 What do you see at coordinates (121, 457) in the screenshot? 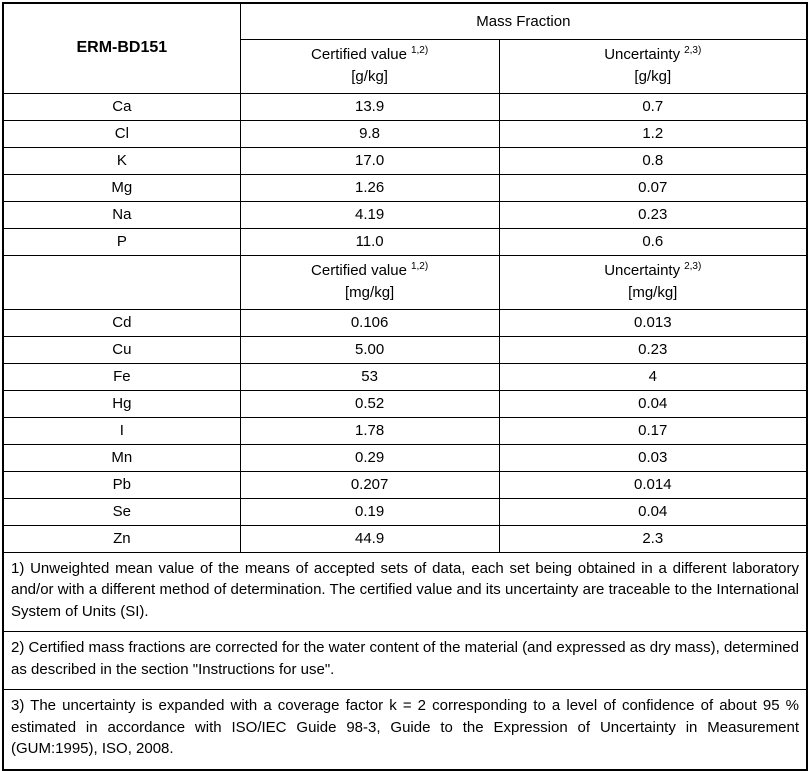
I see `element-symbol-cell: Mn` at bounding box center [121, 457].